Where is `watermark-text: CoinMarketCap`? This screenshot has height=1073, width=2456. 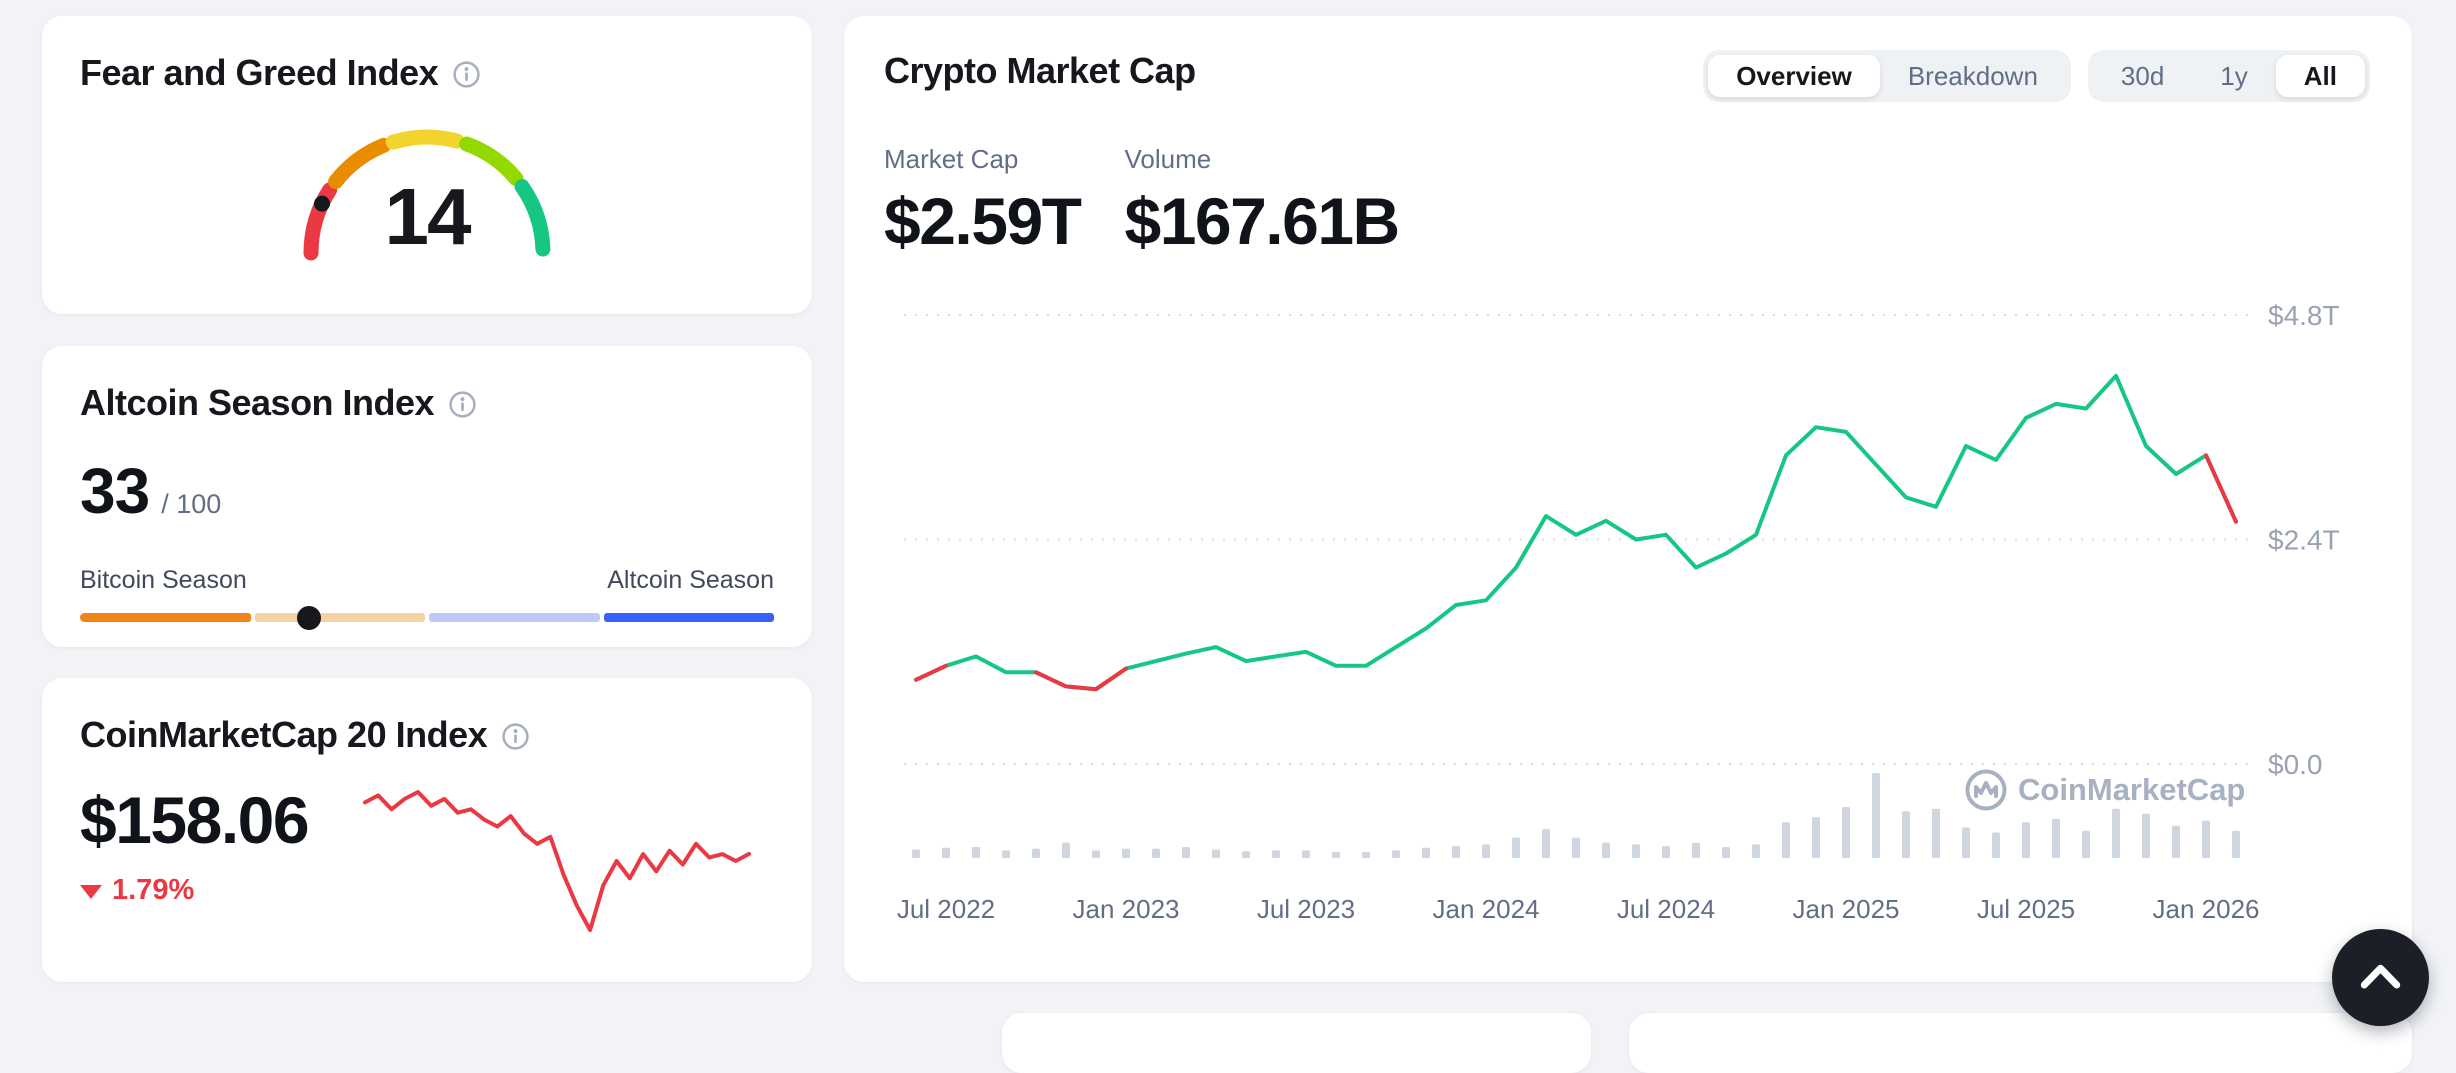
watermark-text: CoinMarketCap is located at coordinates (2132, 789).